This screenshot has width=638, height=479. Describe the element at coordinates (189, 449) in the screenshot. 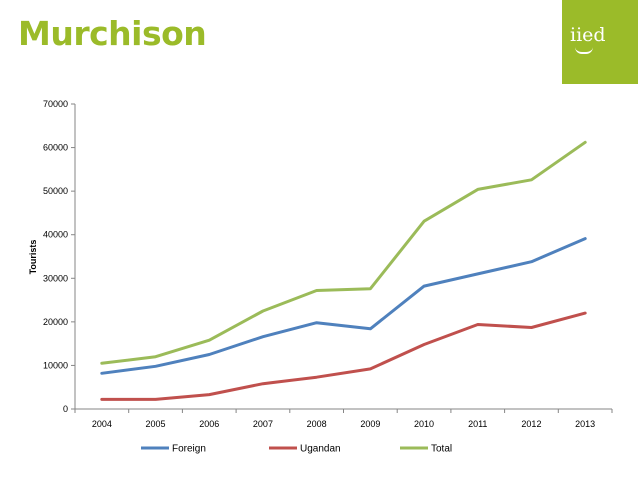

I see `legend-label-foreign: Foreign` at that location.